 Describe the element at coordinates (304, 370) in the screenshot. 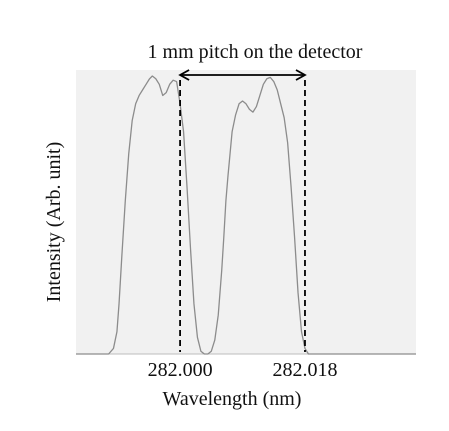

I see `x-tick-label-1: 282.018` at that location.